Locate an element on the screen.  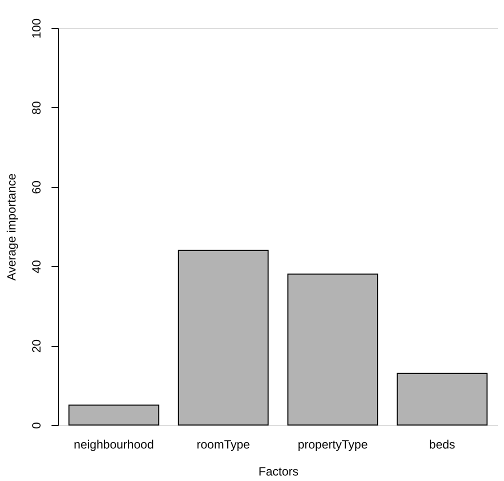
x-tick-label: roomType is located at coordinates (223, 445).